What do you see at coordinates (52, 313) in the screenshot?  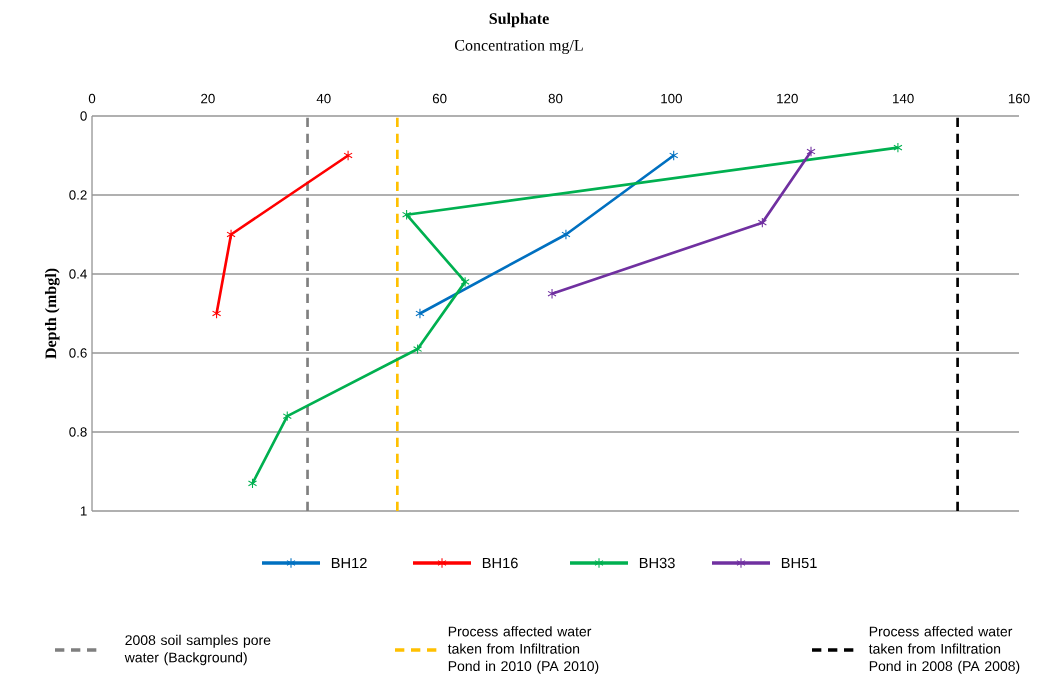 I see `y-axis-title: Depth (mbgl)` at bounding box center [52, 313].